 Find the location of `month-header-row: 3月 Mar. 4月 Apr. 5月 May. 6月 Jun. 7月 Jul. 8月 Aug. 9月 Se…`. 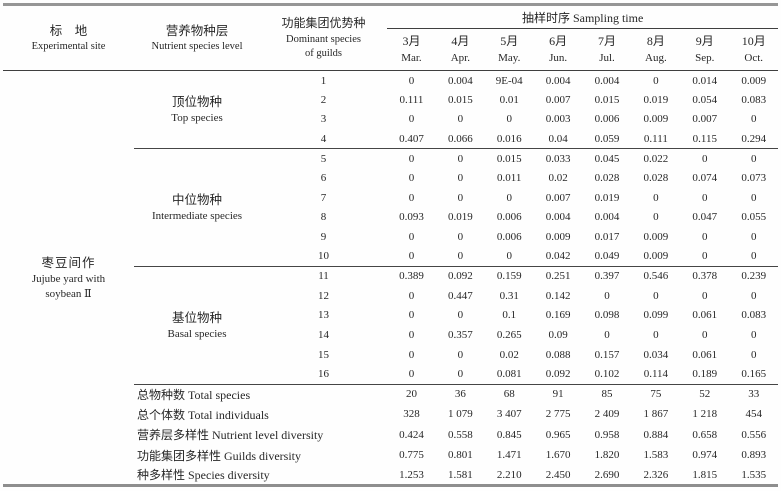

month-header-row: 3月 Mar. 4月 Apr. 5月 May. 6月 Jun. 7月 Jul. 8月 Aug. 9月 Se… is located at coordinates (391, 49).